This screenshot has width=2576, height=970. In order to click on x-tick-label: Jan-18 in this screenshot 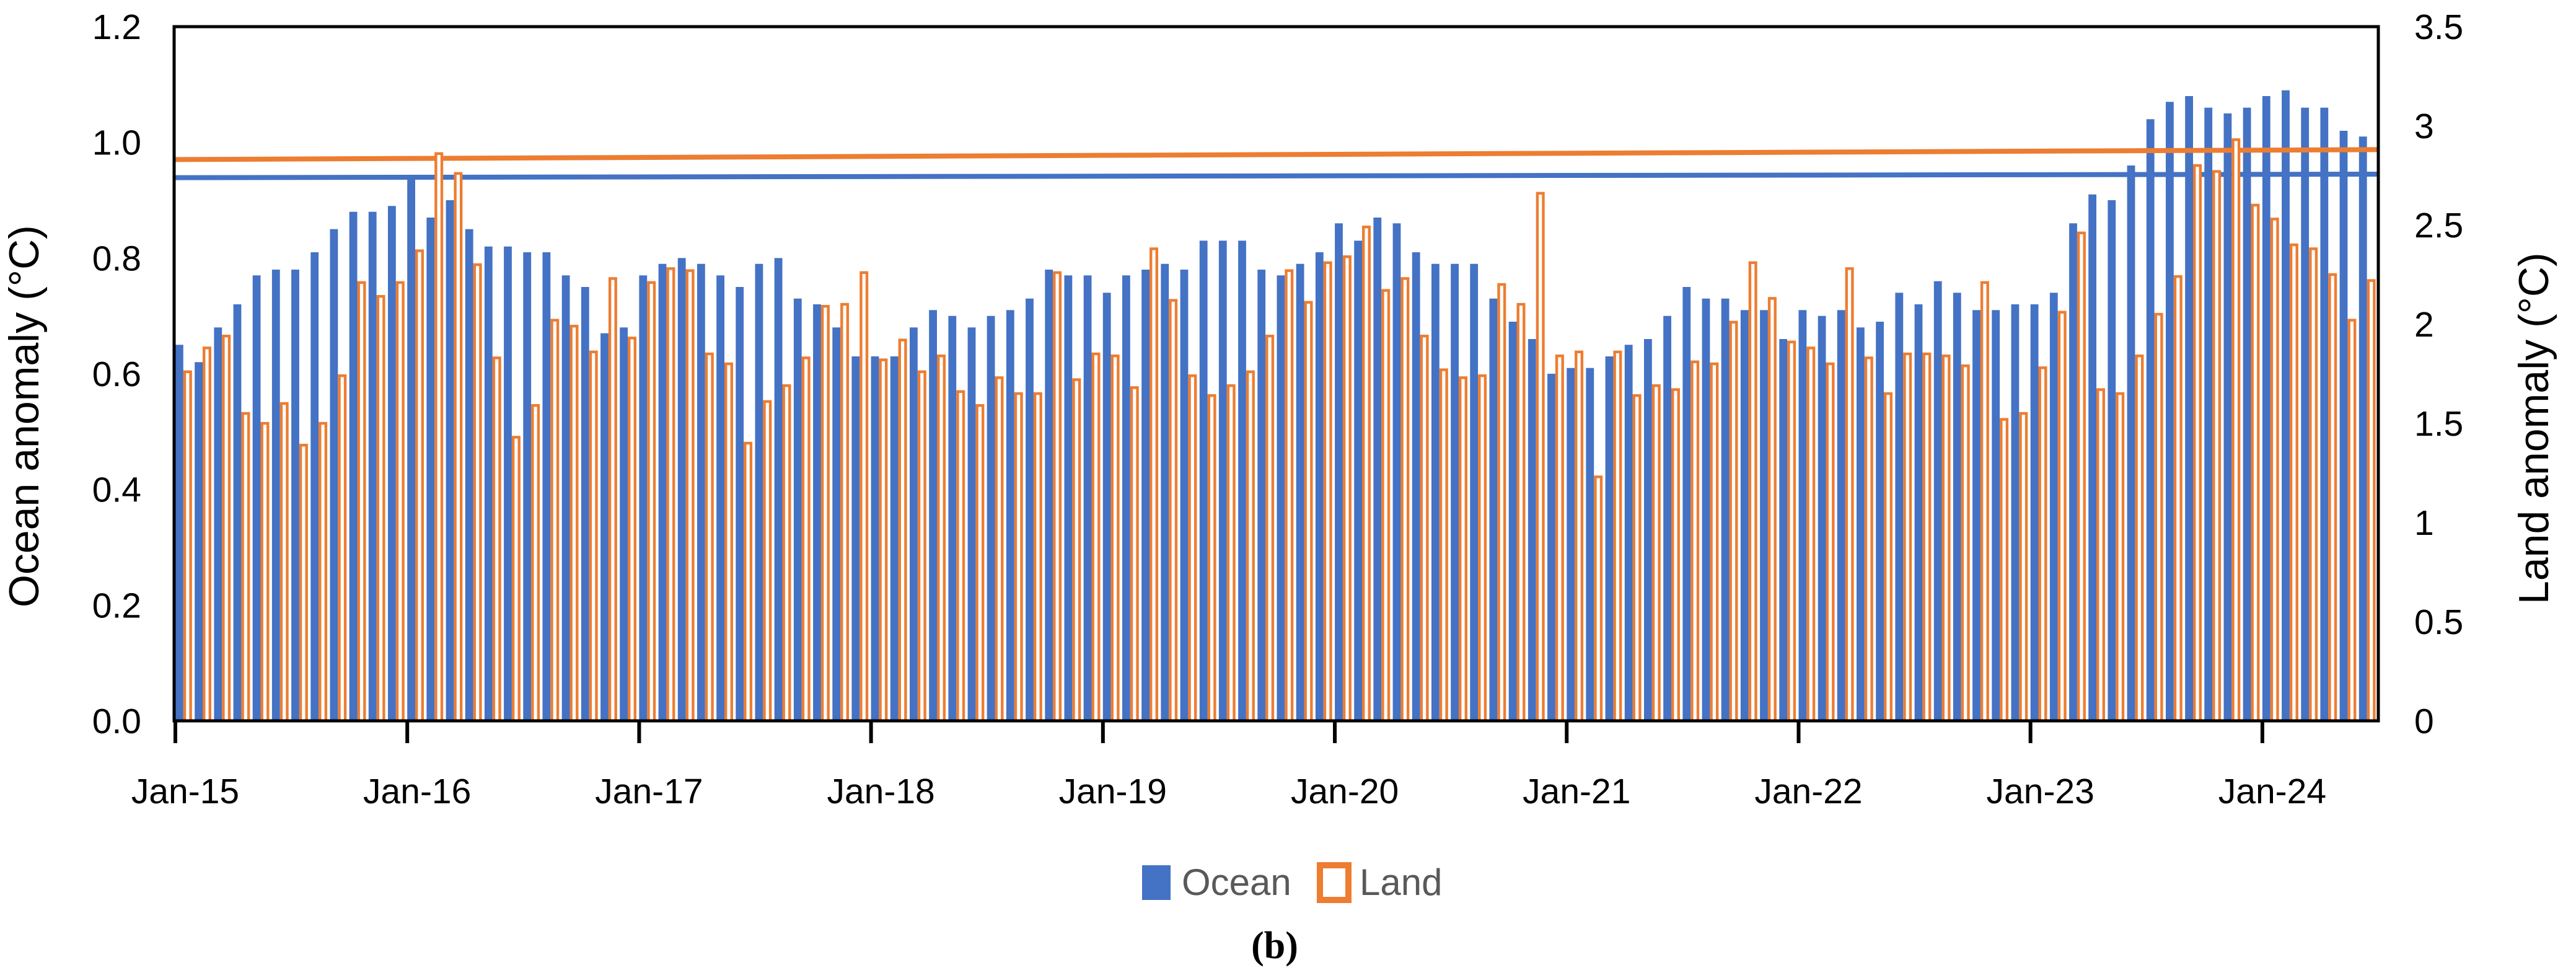, I will do `click(881, 791)`.